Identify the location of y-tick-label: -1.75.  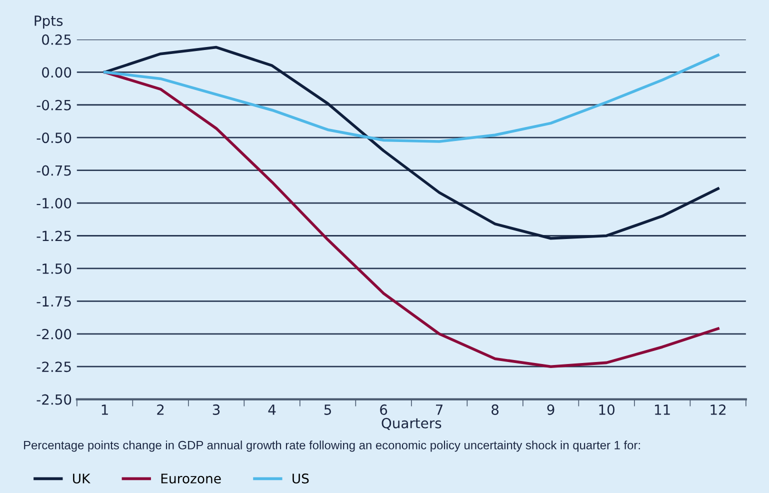
(53, 301).